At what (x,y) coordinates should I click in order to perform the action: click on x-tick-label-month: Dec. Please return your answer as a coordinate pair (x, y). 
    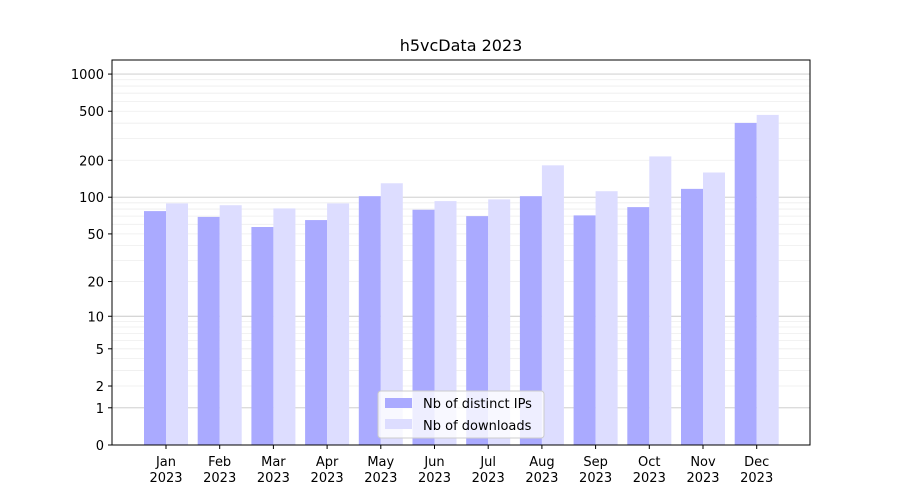
    Looking at the image, I should click on (756, 462).